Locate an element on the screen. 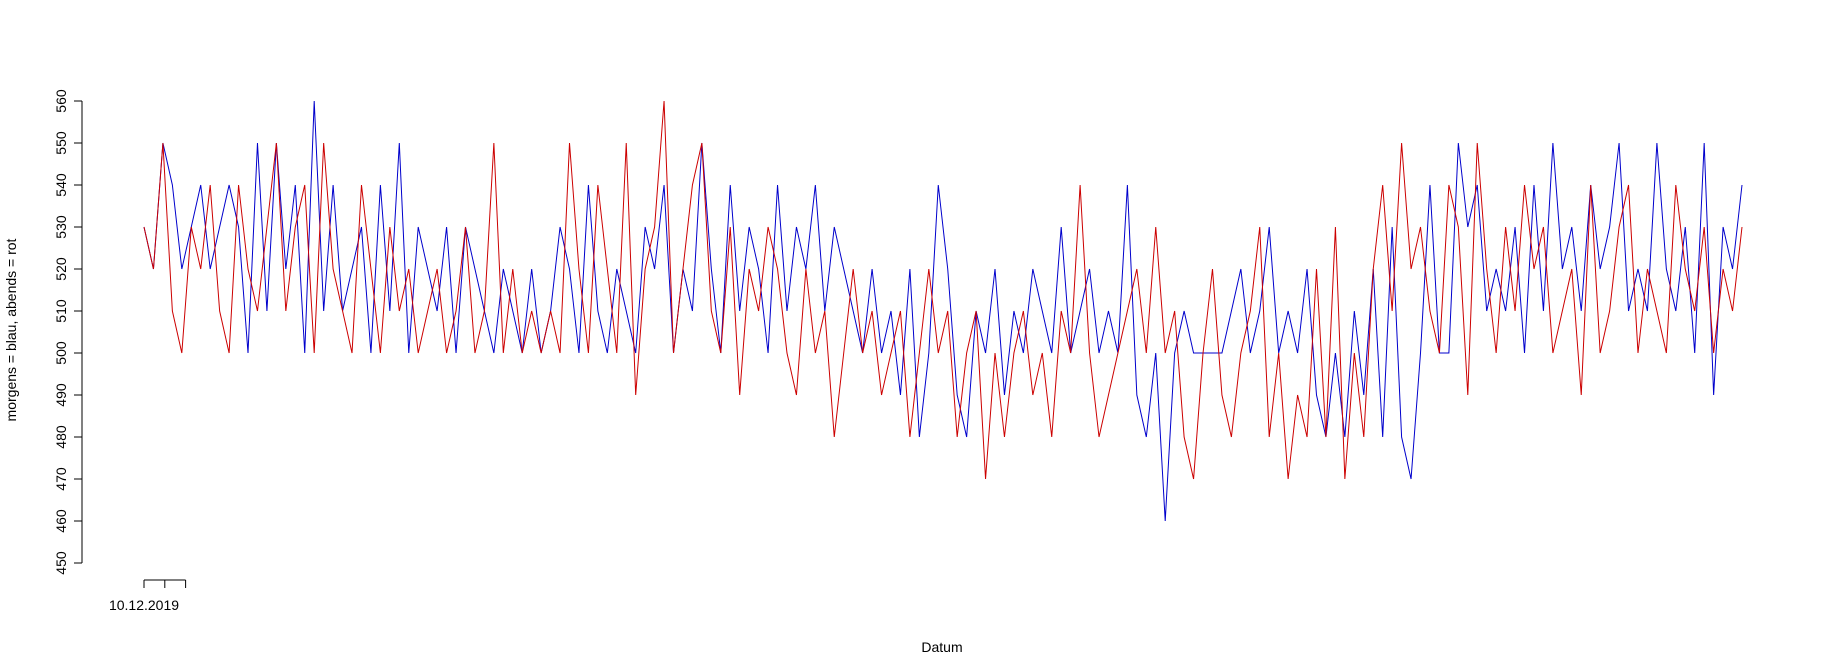  y-tick-label: 450 is located at coordinates (61, 563).